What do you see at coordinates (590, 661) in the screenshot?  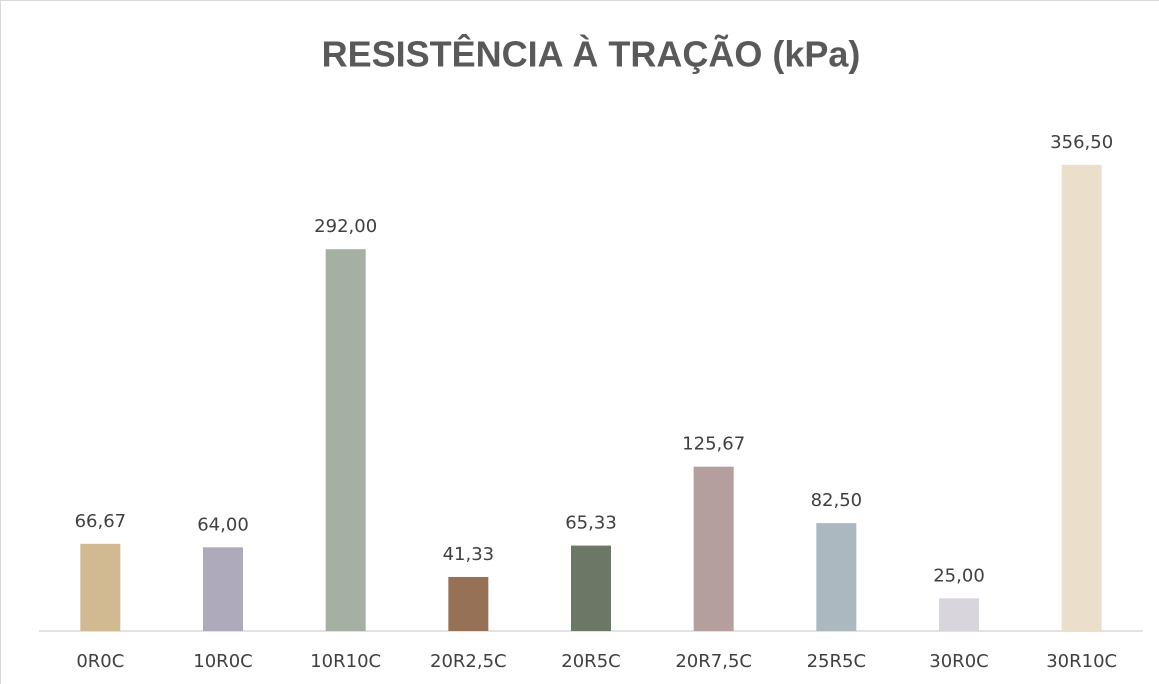 I see `x-tick-label: 20R5C` at bounding box center [590, 661].